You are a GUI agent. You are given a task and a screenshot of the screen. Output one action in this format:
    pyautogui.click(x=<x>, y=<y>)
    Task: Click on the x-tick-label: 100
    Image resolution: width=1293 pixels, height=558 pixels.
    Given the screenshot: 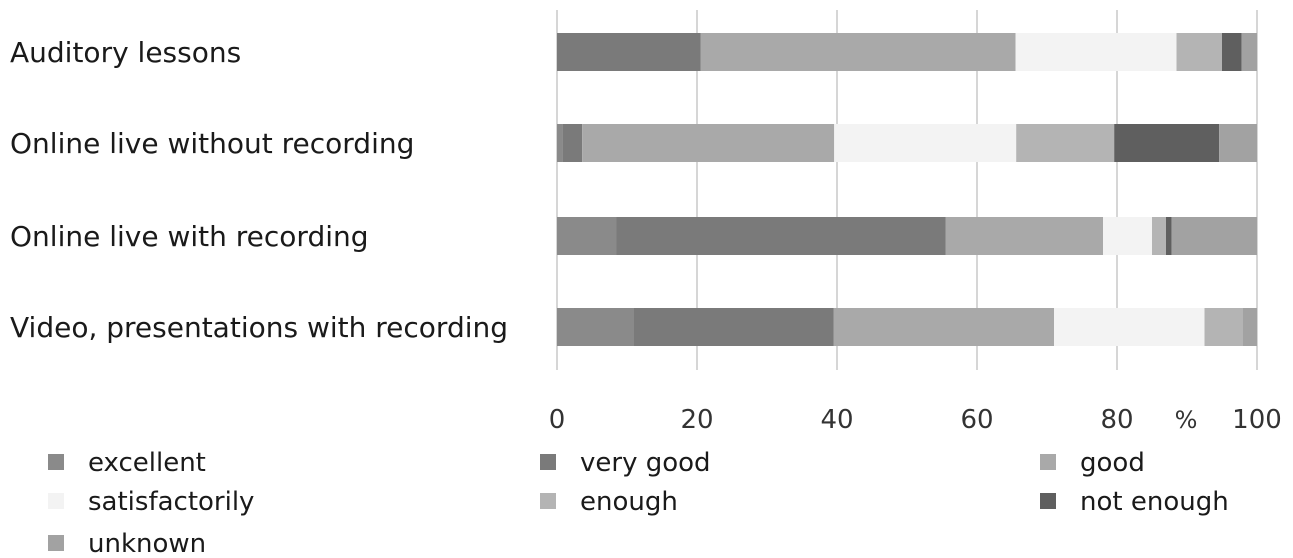 What is the action you would take?
    pyautogui.click(x=1257, y=420)
    